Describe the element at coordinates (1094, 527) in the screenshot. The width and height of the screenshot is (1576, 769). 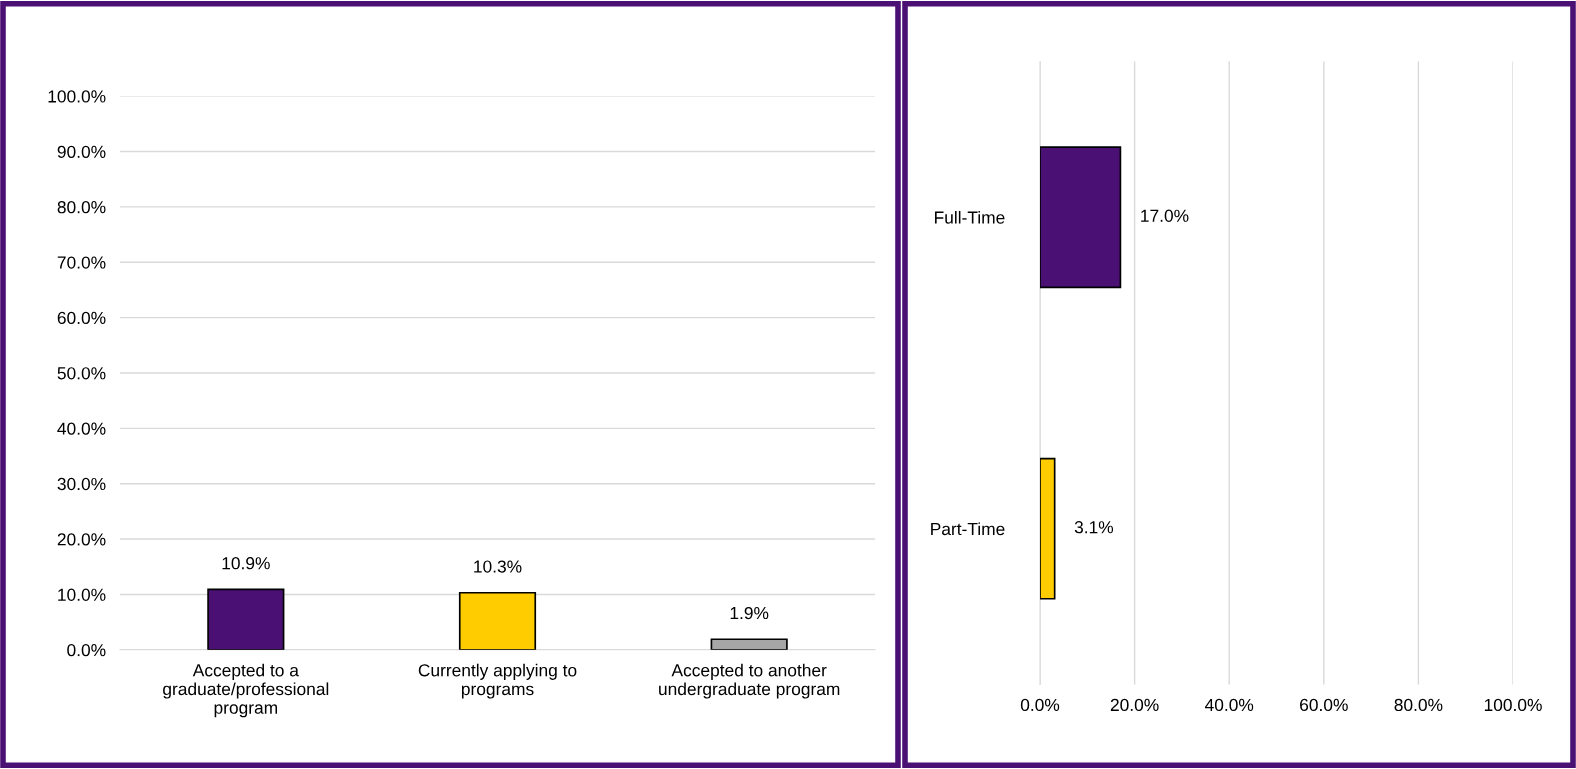
I see `data-label: 3.1%` at that location.